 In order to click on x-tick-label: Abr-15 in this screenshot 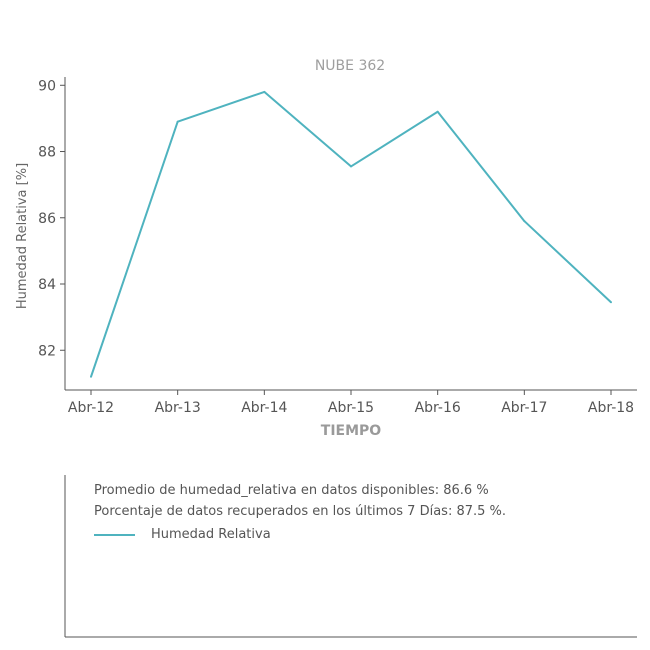, I will do `click(351, 408)`.